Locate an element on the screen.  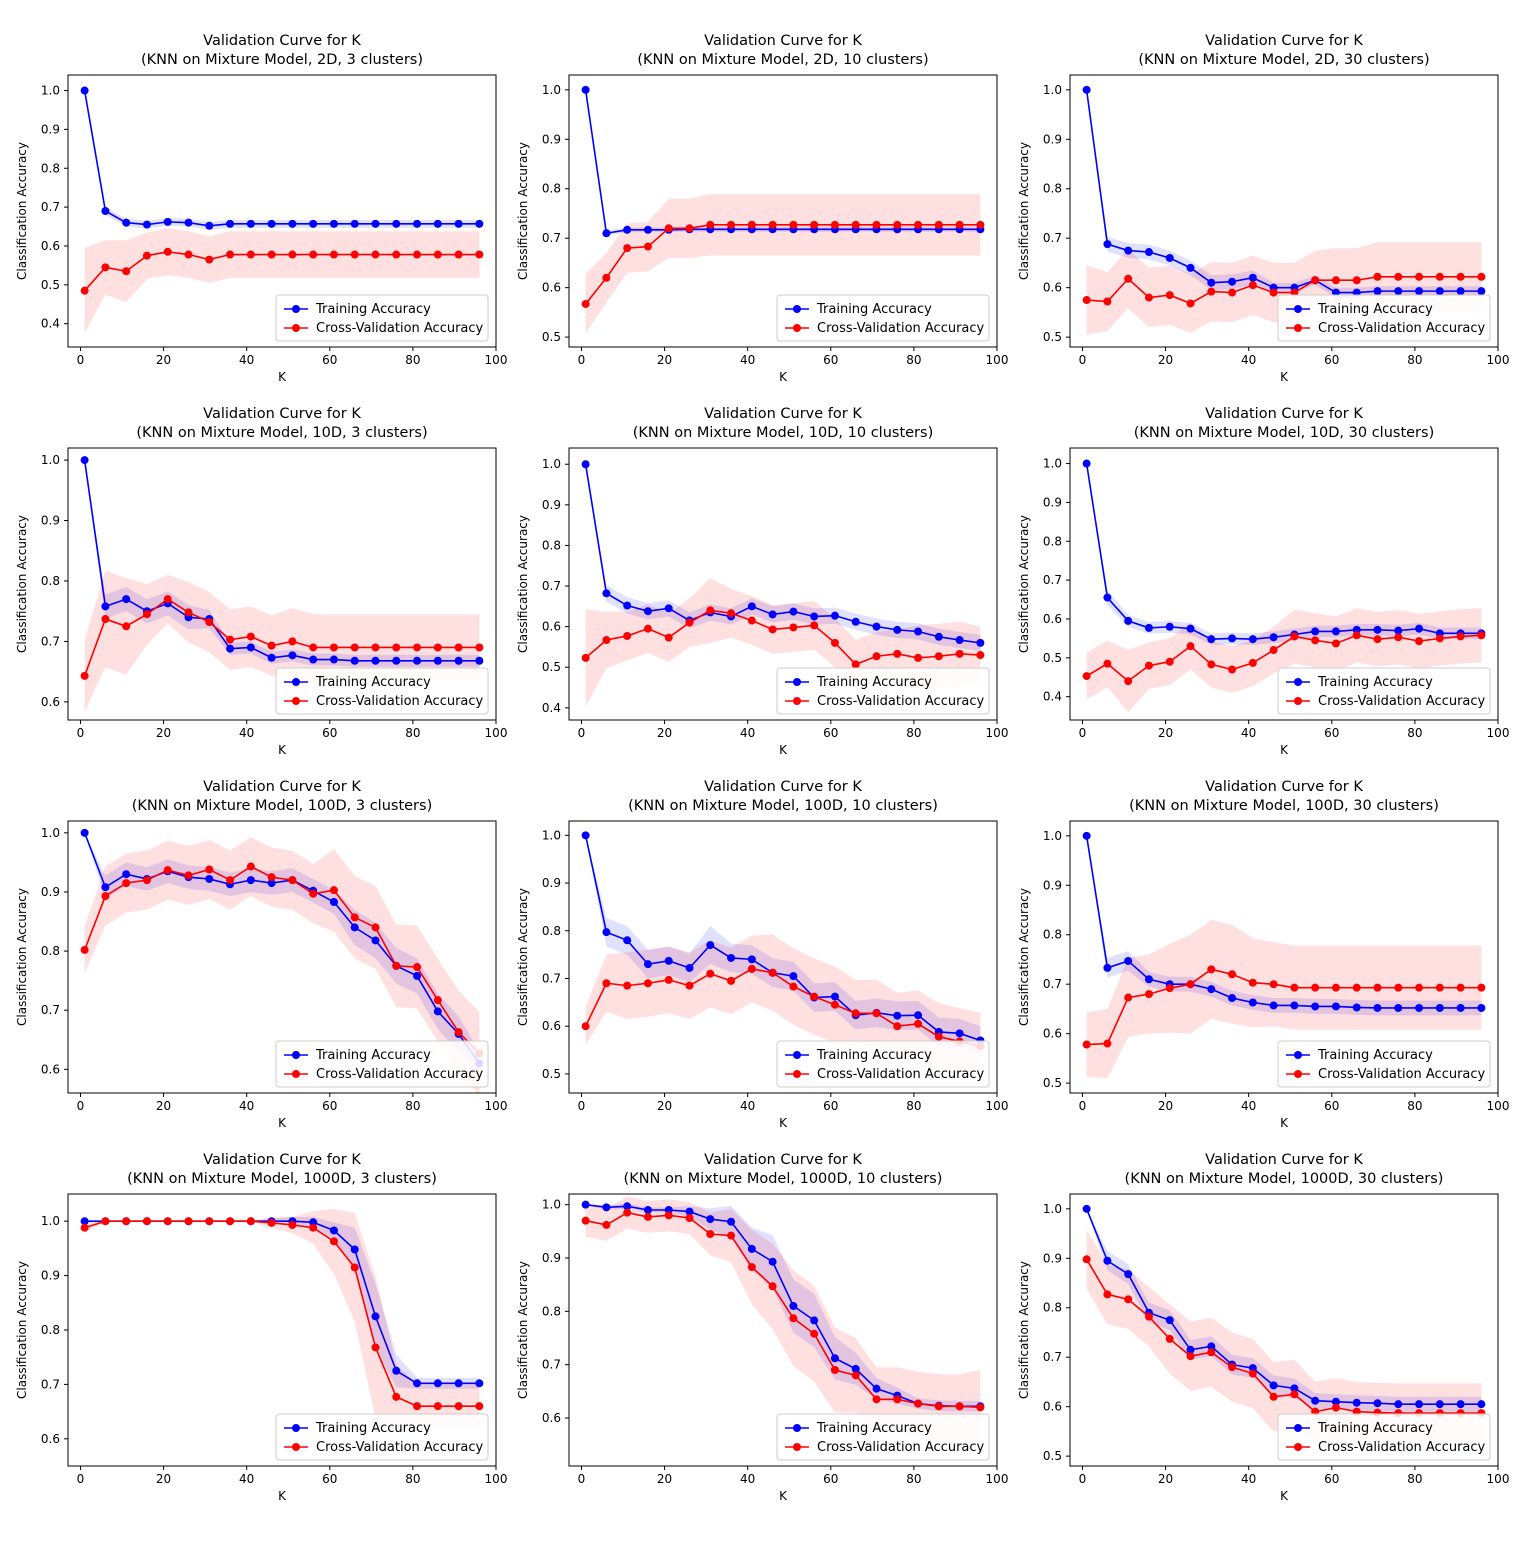
training-band is located at coordinates (282, 160).